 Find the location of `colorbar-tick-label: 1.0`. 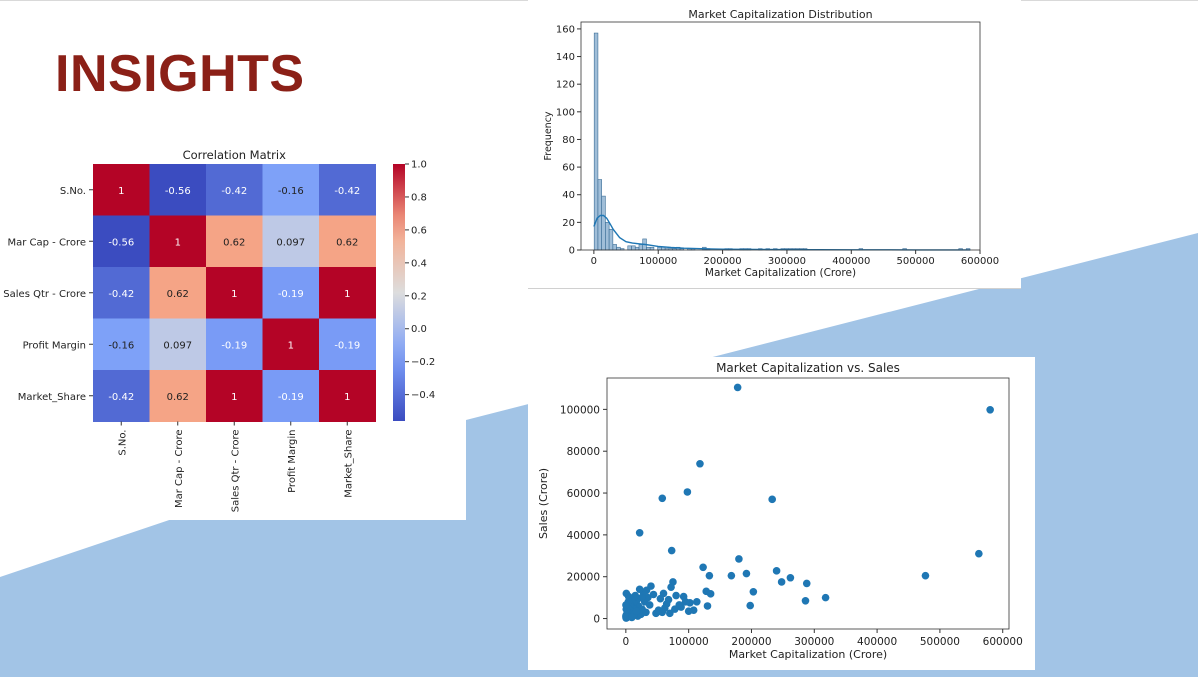

colorbar-tick-label: 1.0 is located at coordinates (419, 165).